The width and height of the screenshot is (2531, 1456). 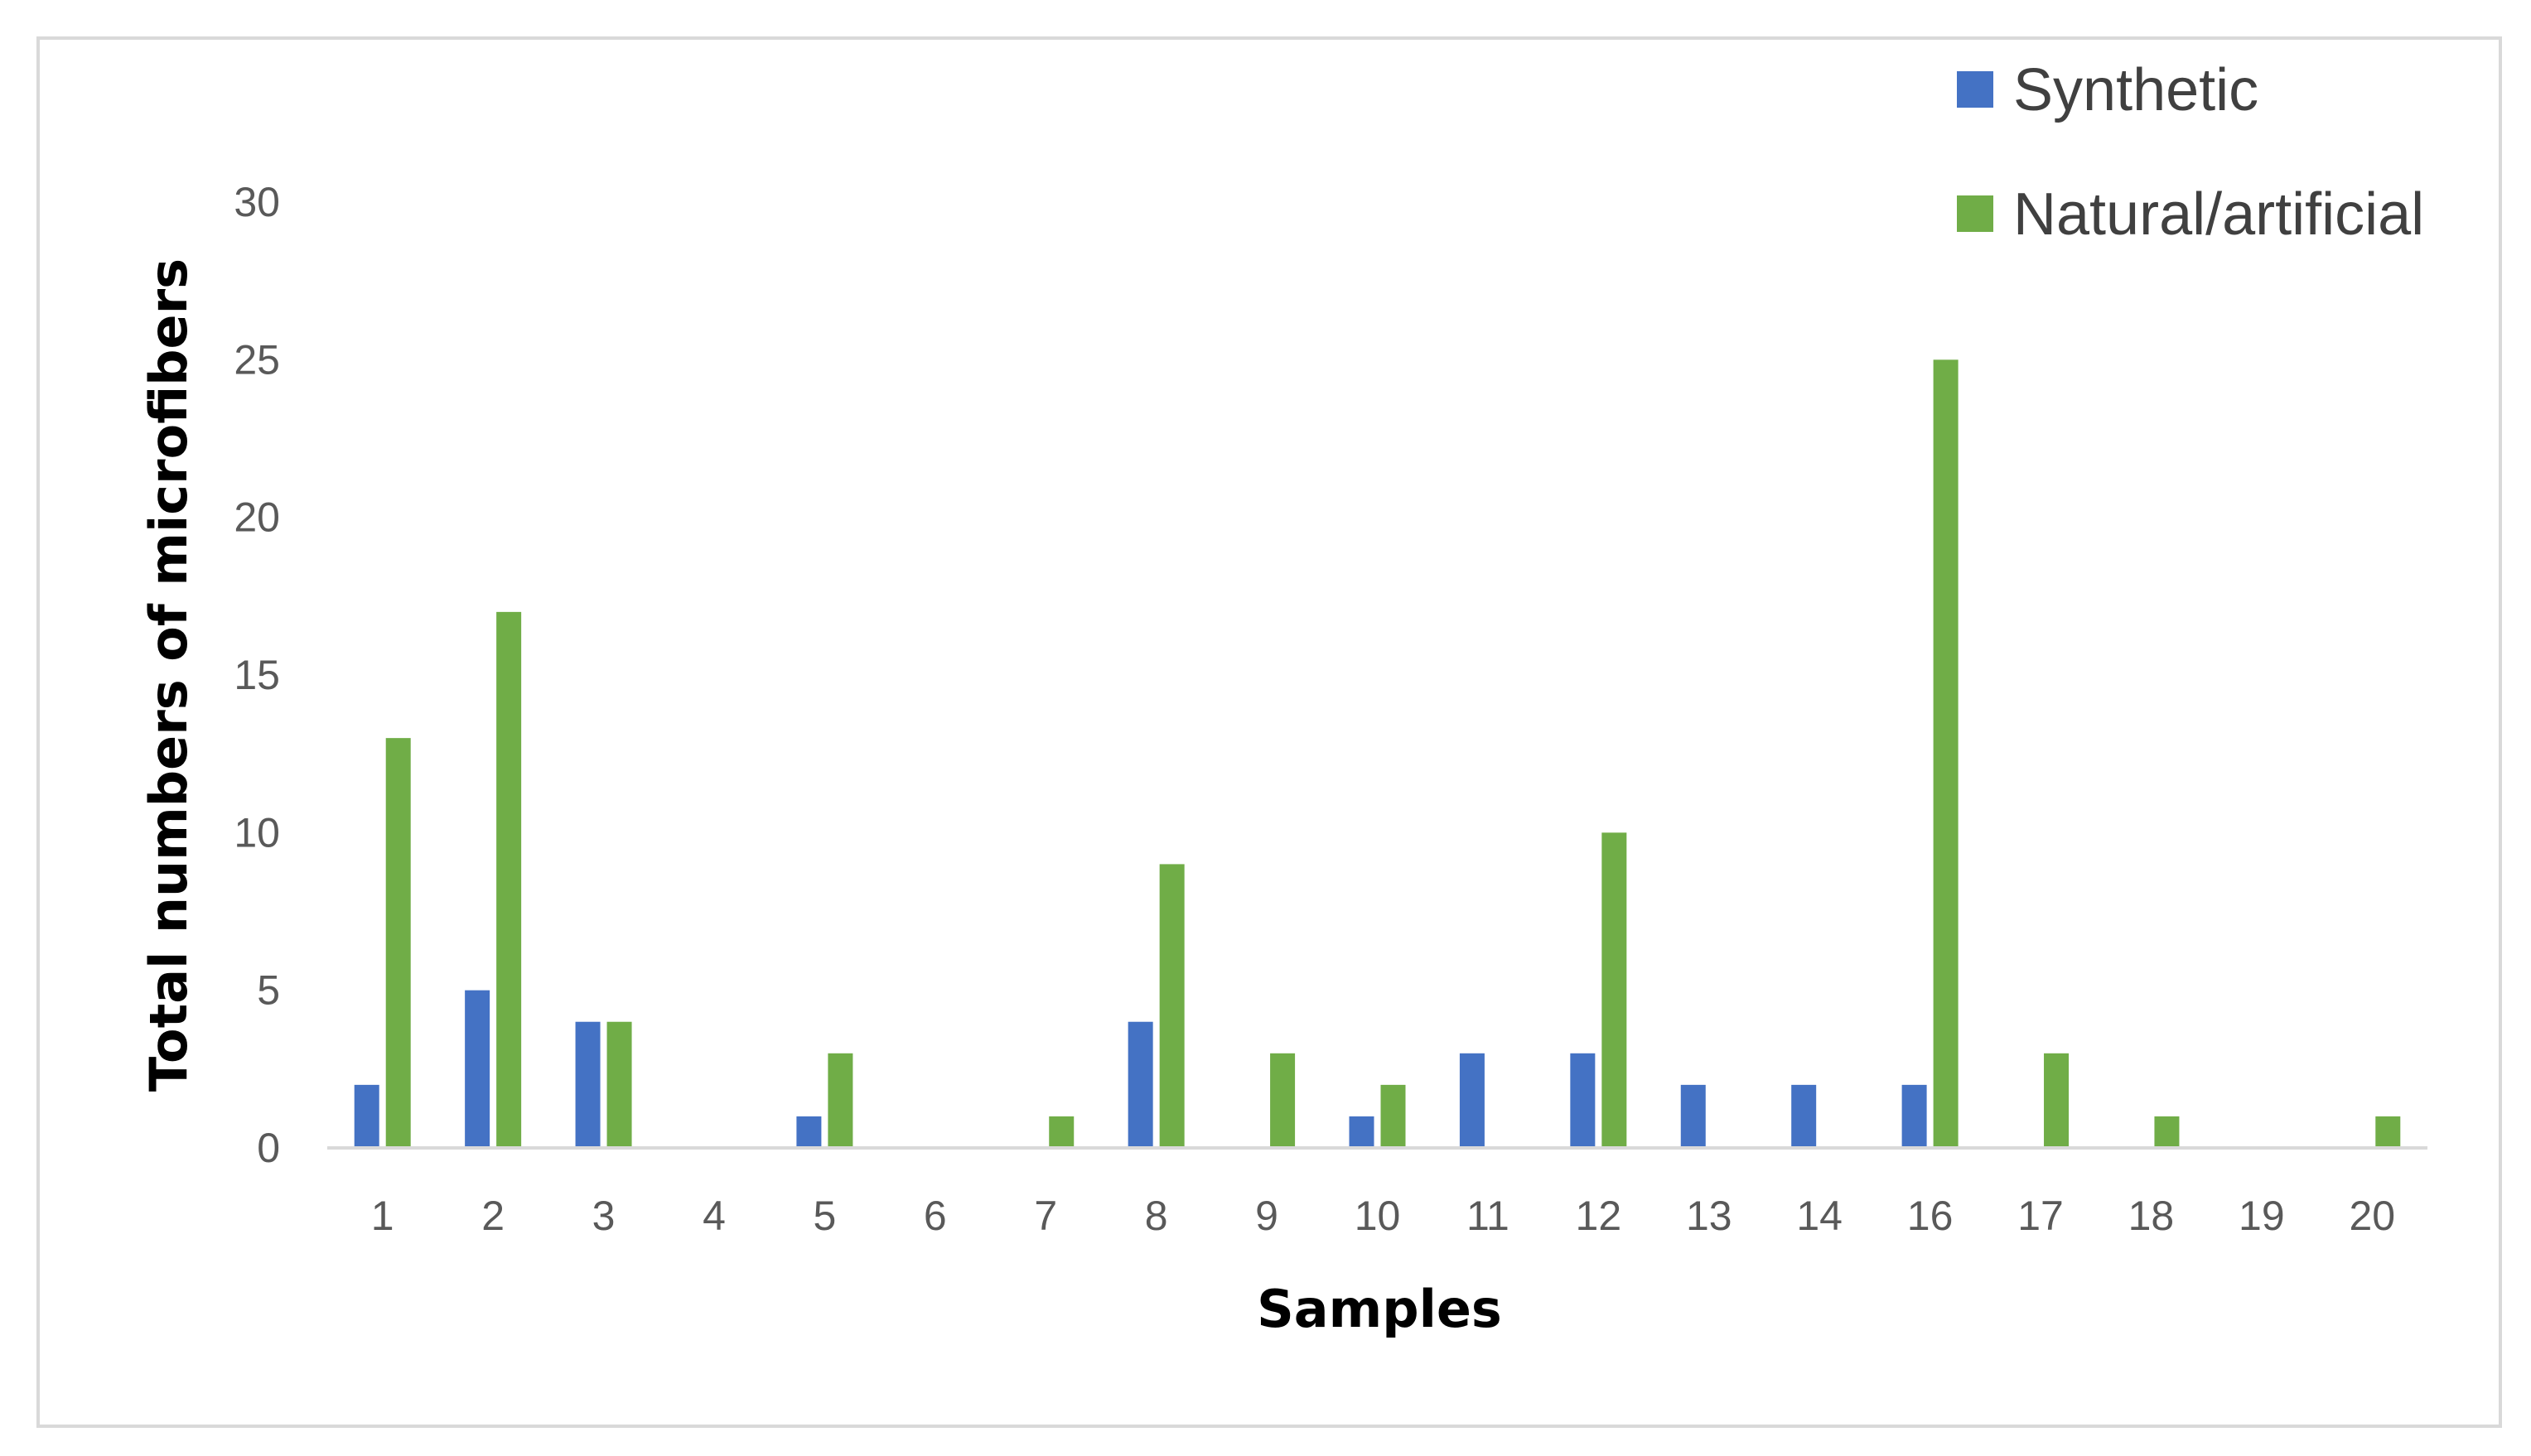 I want to click on x-tick-label: 8, so click(x=1156, y=1216).